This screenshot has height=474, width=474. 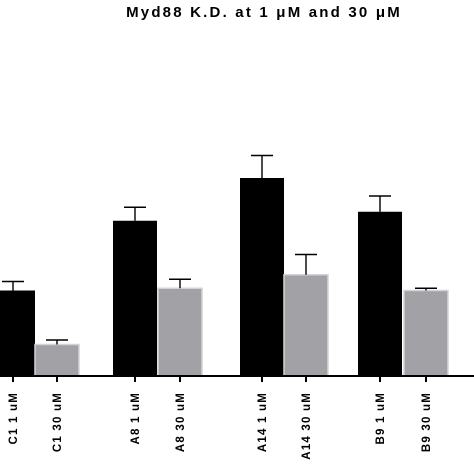 What do you see at coordinates (14, 418) in the screenshot?
I see `x-tick-label-0: C1 1 uM` at bounding box center [14, 418].